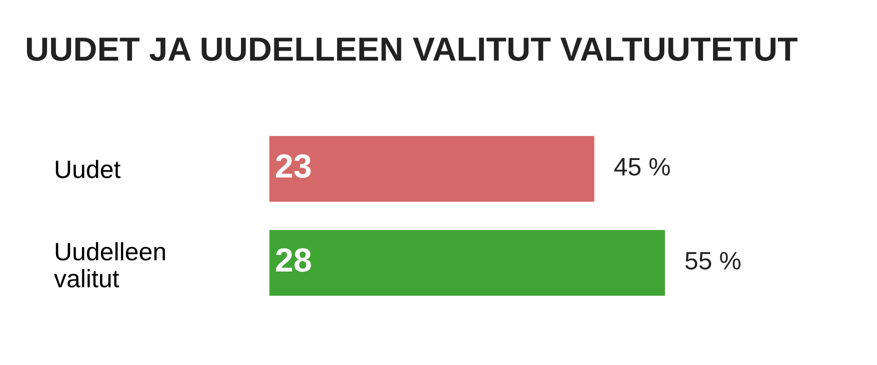  What do you see at coordinates (293, 260) in the screenshot?
I see `data-label: 28` at bounding box center [293, 260].